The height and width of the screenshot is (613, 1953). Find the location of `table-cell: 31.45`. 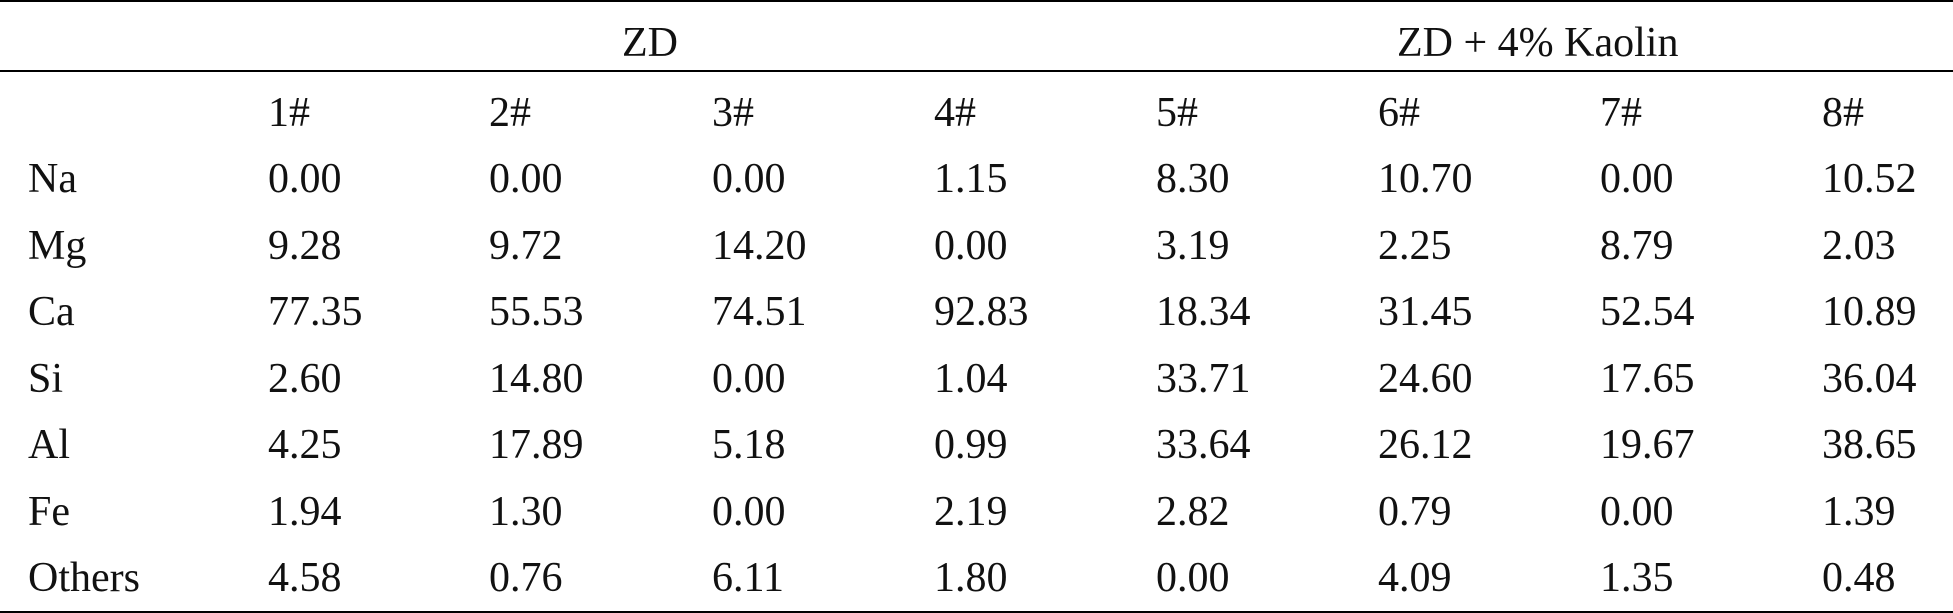

table-cell: 31.45 is located at coordinates (1425, 312).